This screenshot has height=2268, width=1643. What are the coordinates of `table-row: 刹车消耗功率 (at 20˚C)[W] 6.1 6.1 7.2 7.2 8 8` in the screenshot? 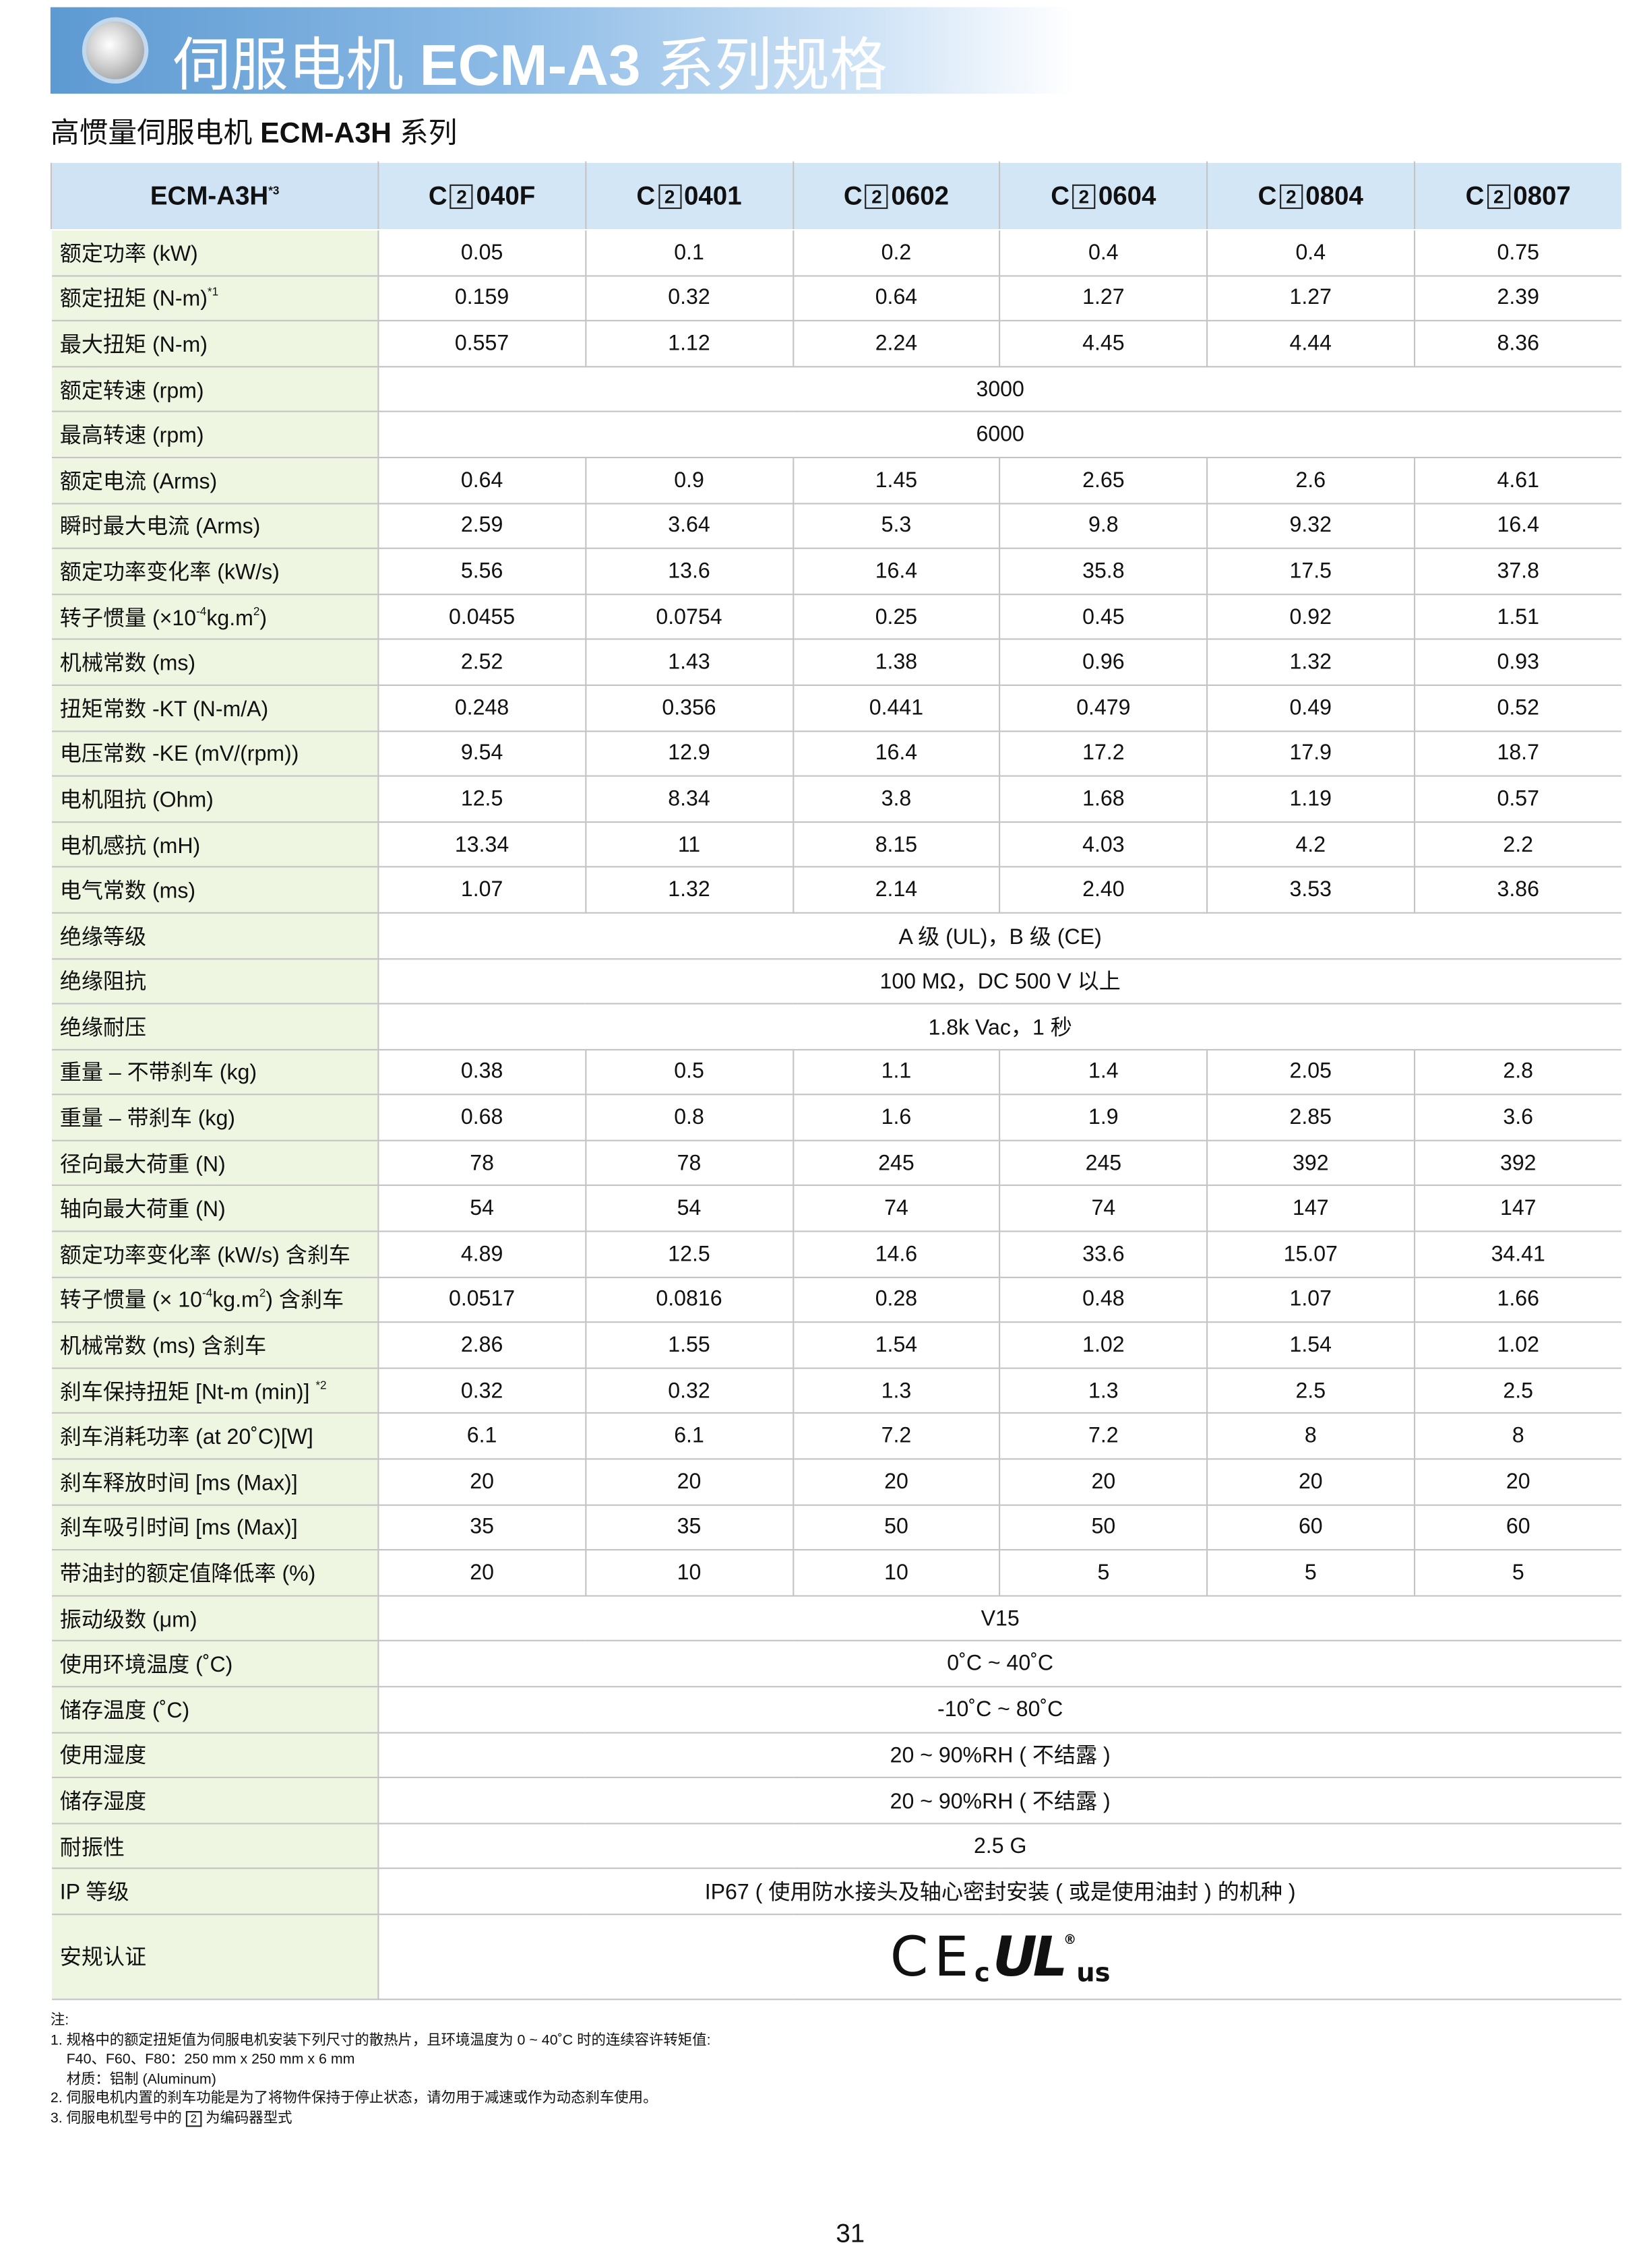 It's located at (836, 1436).